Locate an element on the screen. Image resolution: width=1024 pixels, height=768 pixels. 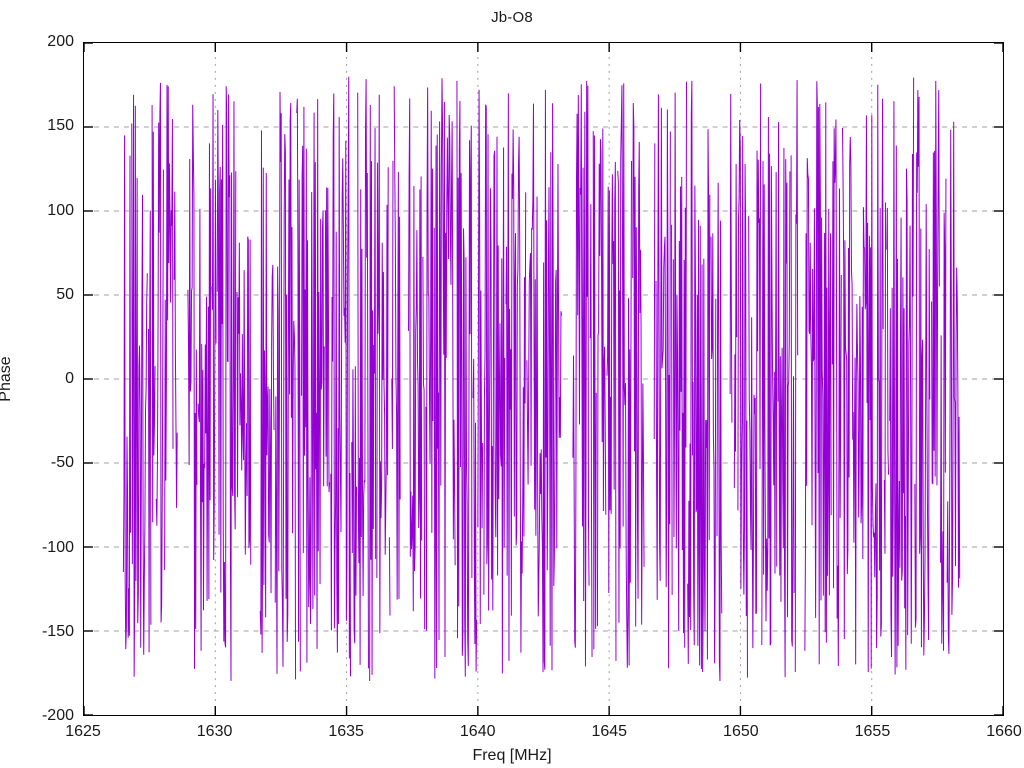
y-axis-tick-label: -150 is located at coordinates (57, 631).